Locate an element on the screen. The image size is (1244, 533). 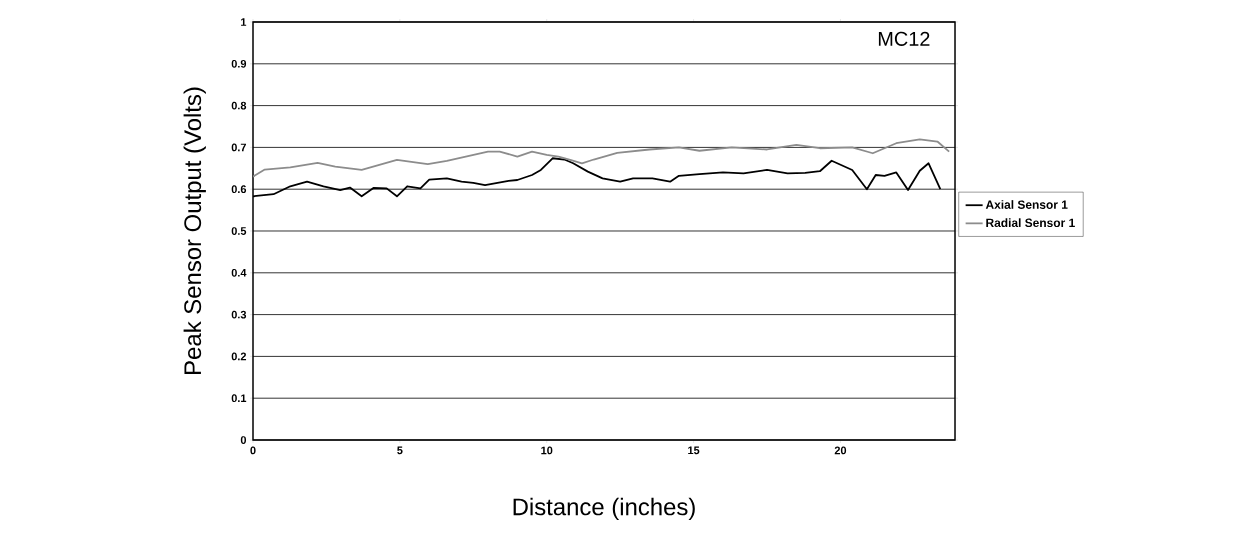
legend-label: Radial Sensor 1 is located at coordinates (1030, 223).